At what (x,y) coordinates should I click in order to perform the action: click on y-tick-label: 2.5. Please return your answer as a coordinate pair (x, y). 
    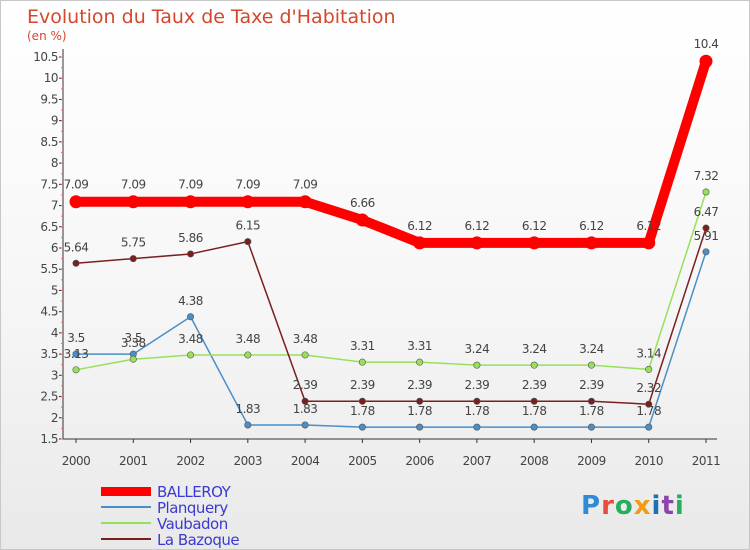
    Looking at the image, I should click on (49, 397).